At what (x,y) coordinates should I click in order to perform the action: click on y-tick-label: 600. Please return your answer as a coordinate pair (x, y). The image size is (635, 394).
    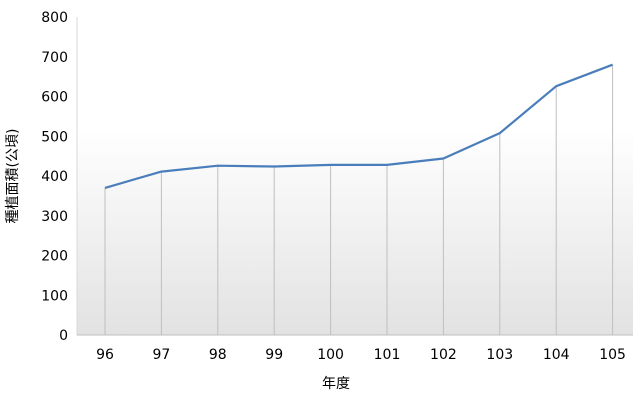
    Looking at the image, I should click on (54, 98).